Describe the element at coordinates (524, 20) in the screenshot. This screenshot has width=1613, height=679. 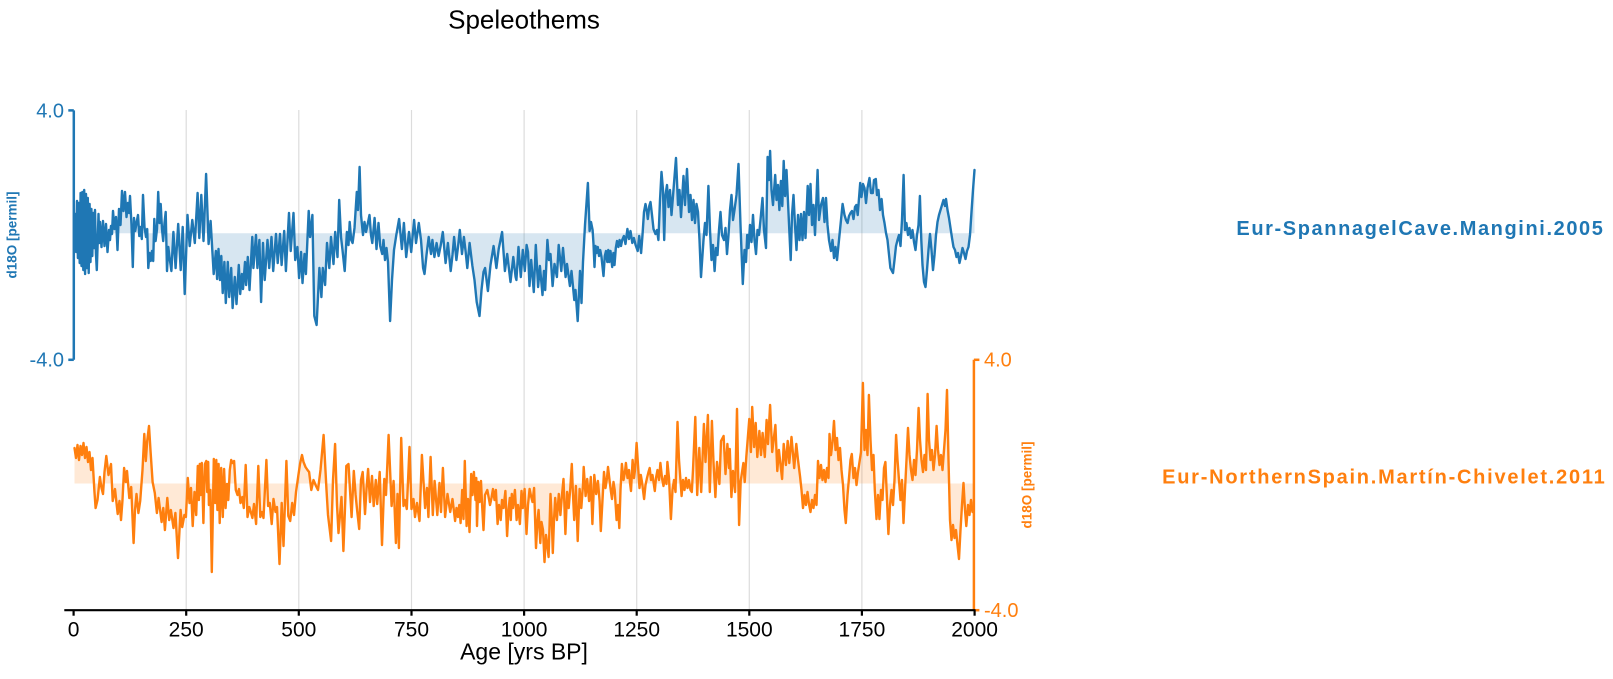
I see `svg-text: Speleothems` at that location.